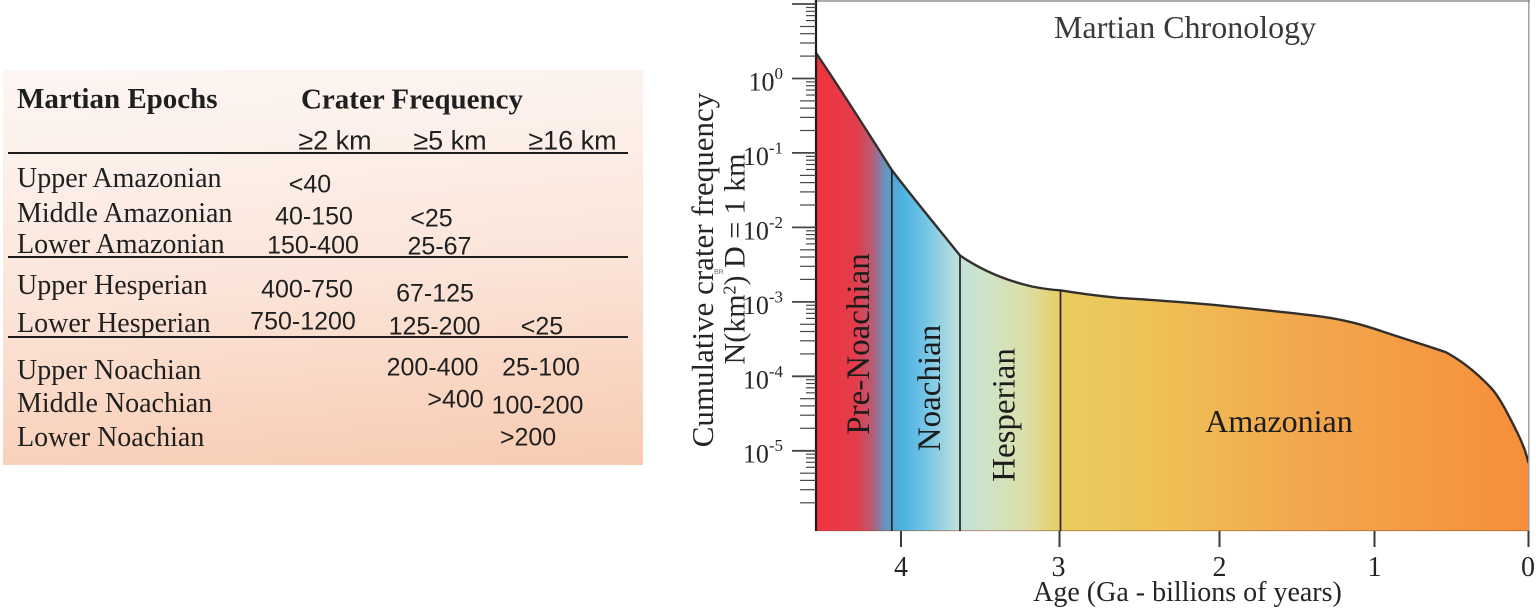 This screenshot has width=1536, height=609. I want to click on svg-text: 4, so click(901, 567).